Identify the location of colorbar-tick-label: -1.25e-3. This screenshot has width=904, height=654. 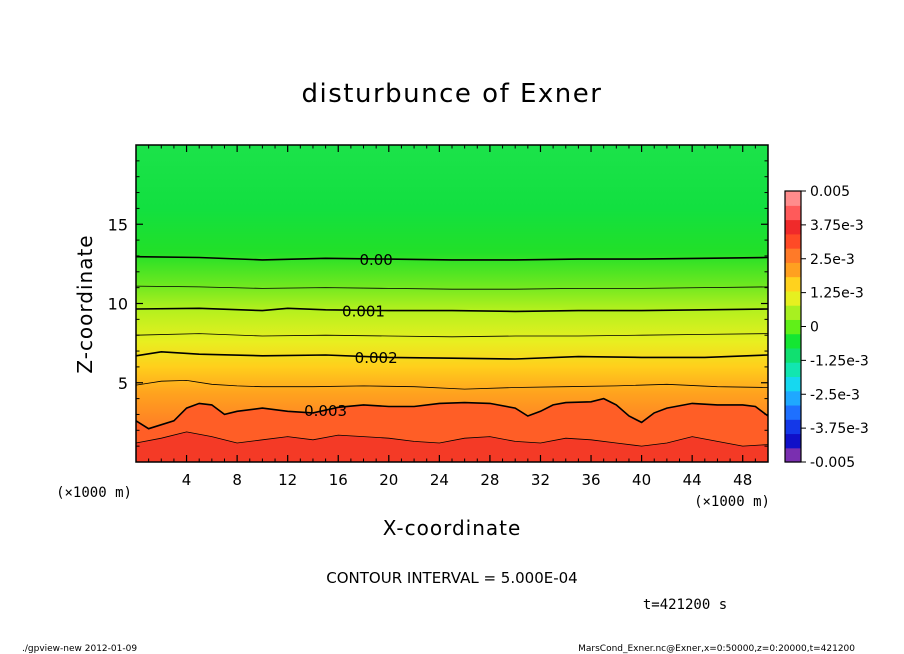
(839, 361).